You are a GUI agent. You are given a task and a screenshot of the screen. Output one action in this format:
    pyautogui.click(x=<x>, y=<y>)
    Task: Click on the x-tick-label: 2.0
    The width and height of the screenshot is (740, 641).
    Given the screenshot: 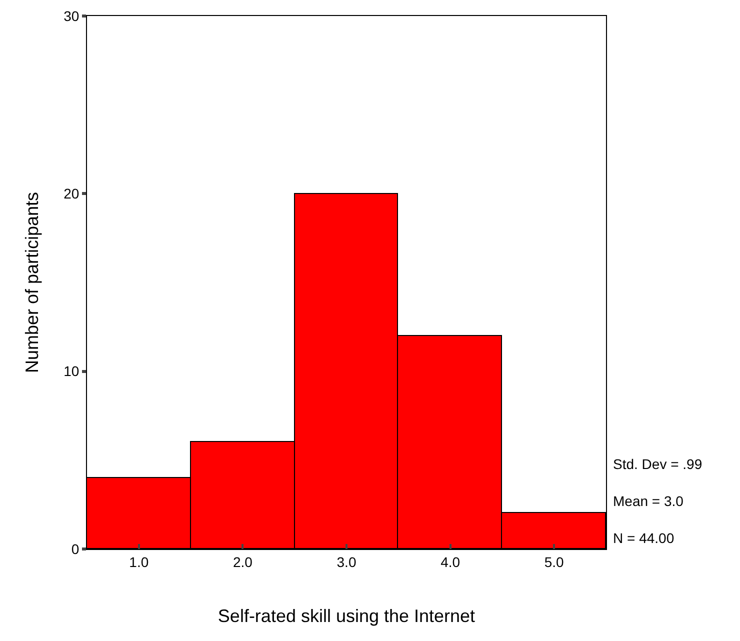 What is the action you would take?
    pyautogui.click(x=242, y=562)
    